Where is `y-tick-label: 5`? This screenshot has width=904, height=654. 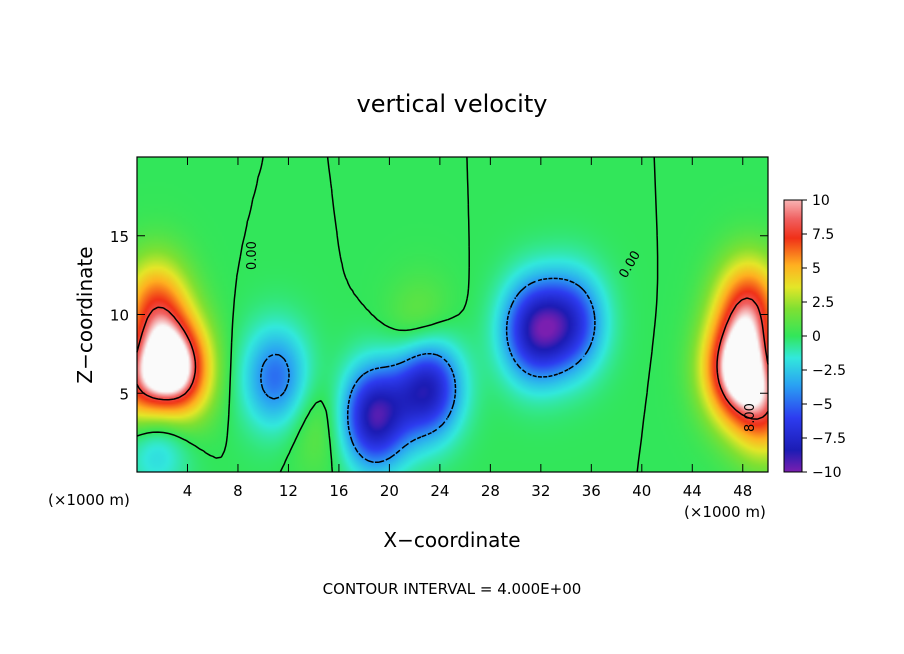 y-tick-label: 5 is located at coordinates (124, 394).